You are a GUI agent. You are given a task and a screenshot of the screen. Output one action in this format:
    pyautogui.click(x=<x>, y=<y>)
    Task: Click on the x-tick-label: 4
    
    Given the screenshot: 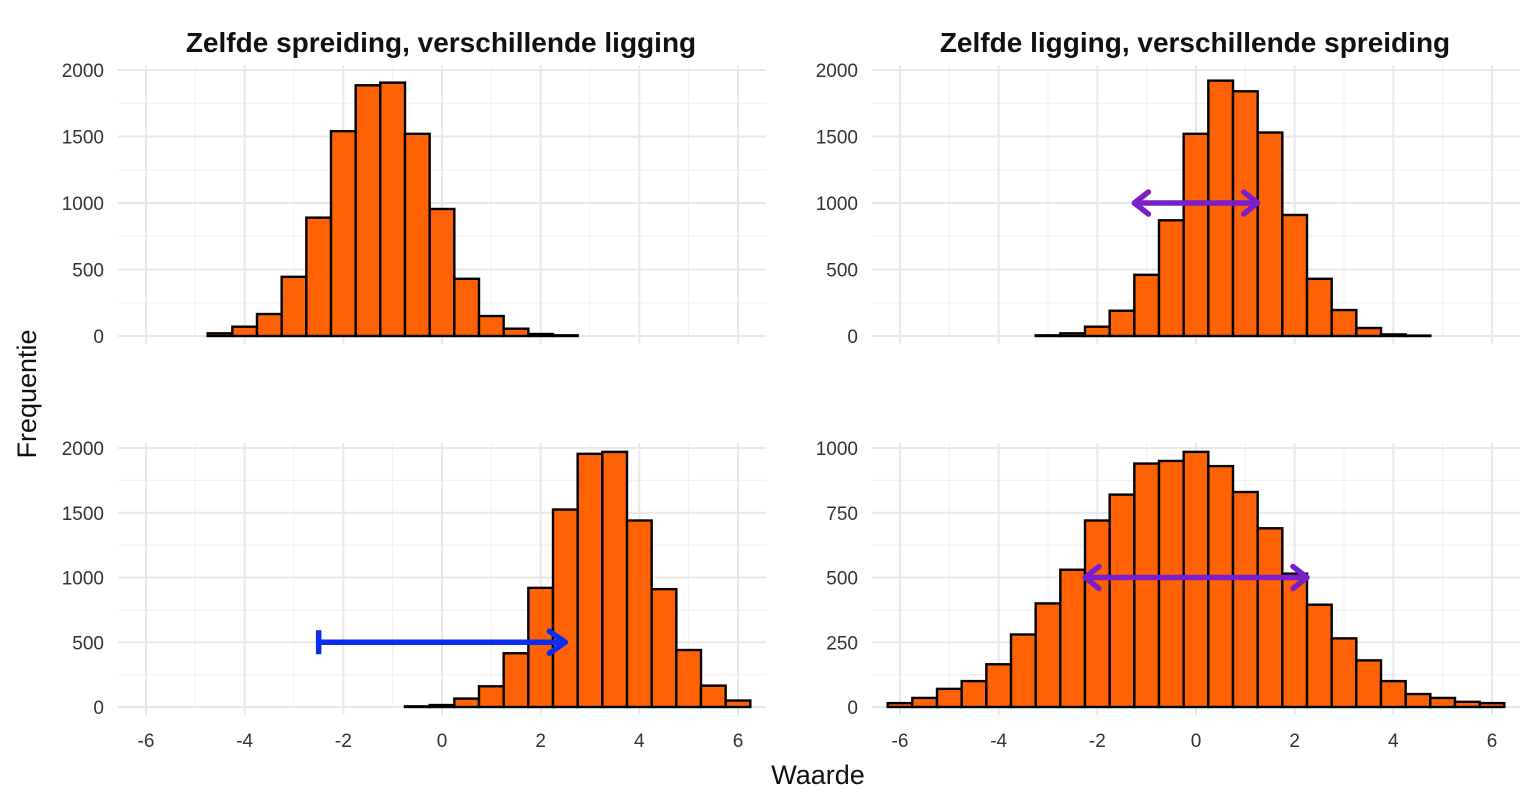 What is the action you would take?
    pyautogui.click(x=1393, y=741)
    